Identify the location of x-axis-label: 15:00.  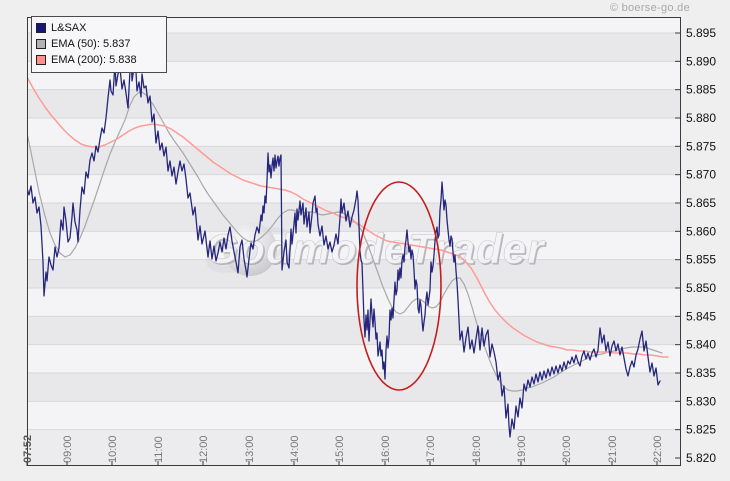
(340, 449).